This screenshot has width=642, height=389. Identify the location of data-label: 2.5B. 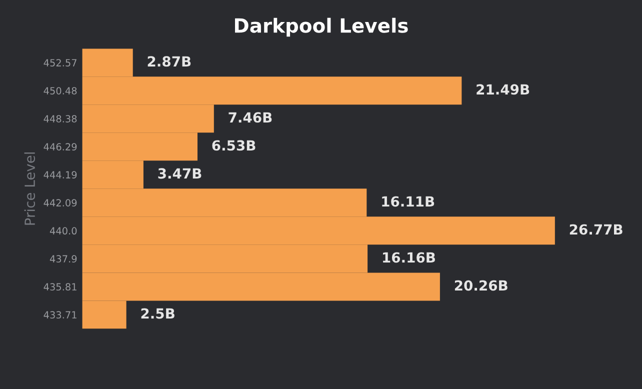
(157, 313).